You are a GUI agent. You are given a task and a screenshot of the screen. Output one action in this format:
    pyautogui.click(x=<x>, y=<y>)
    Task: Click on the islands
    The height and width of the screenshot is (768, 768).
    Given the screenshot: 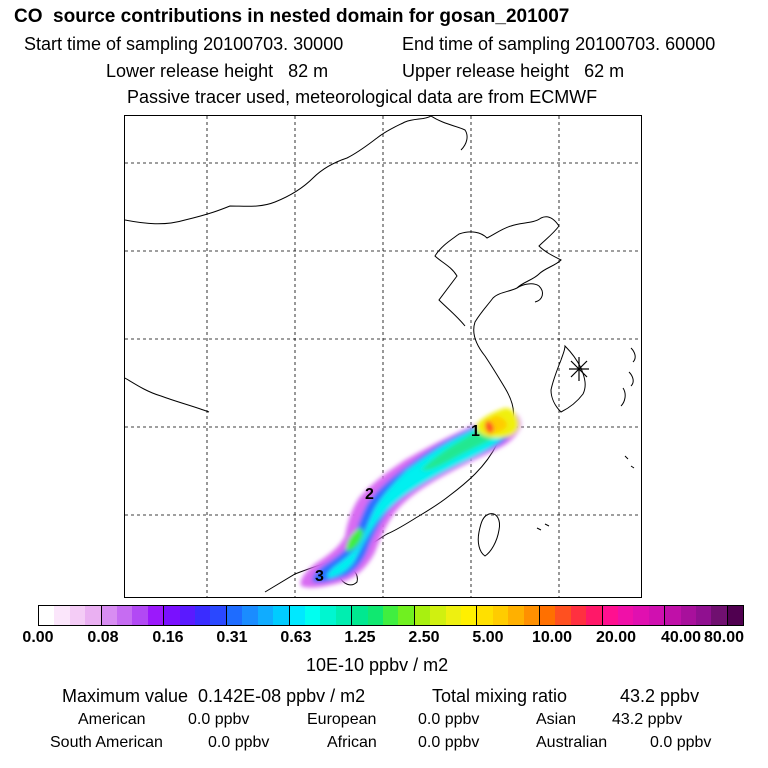 What is the action you would take?
    pyautogui.click(x=585, y=493)
    